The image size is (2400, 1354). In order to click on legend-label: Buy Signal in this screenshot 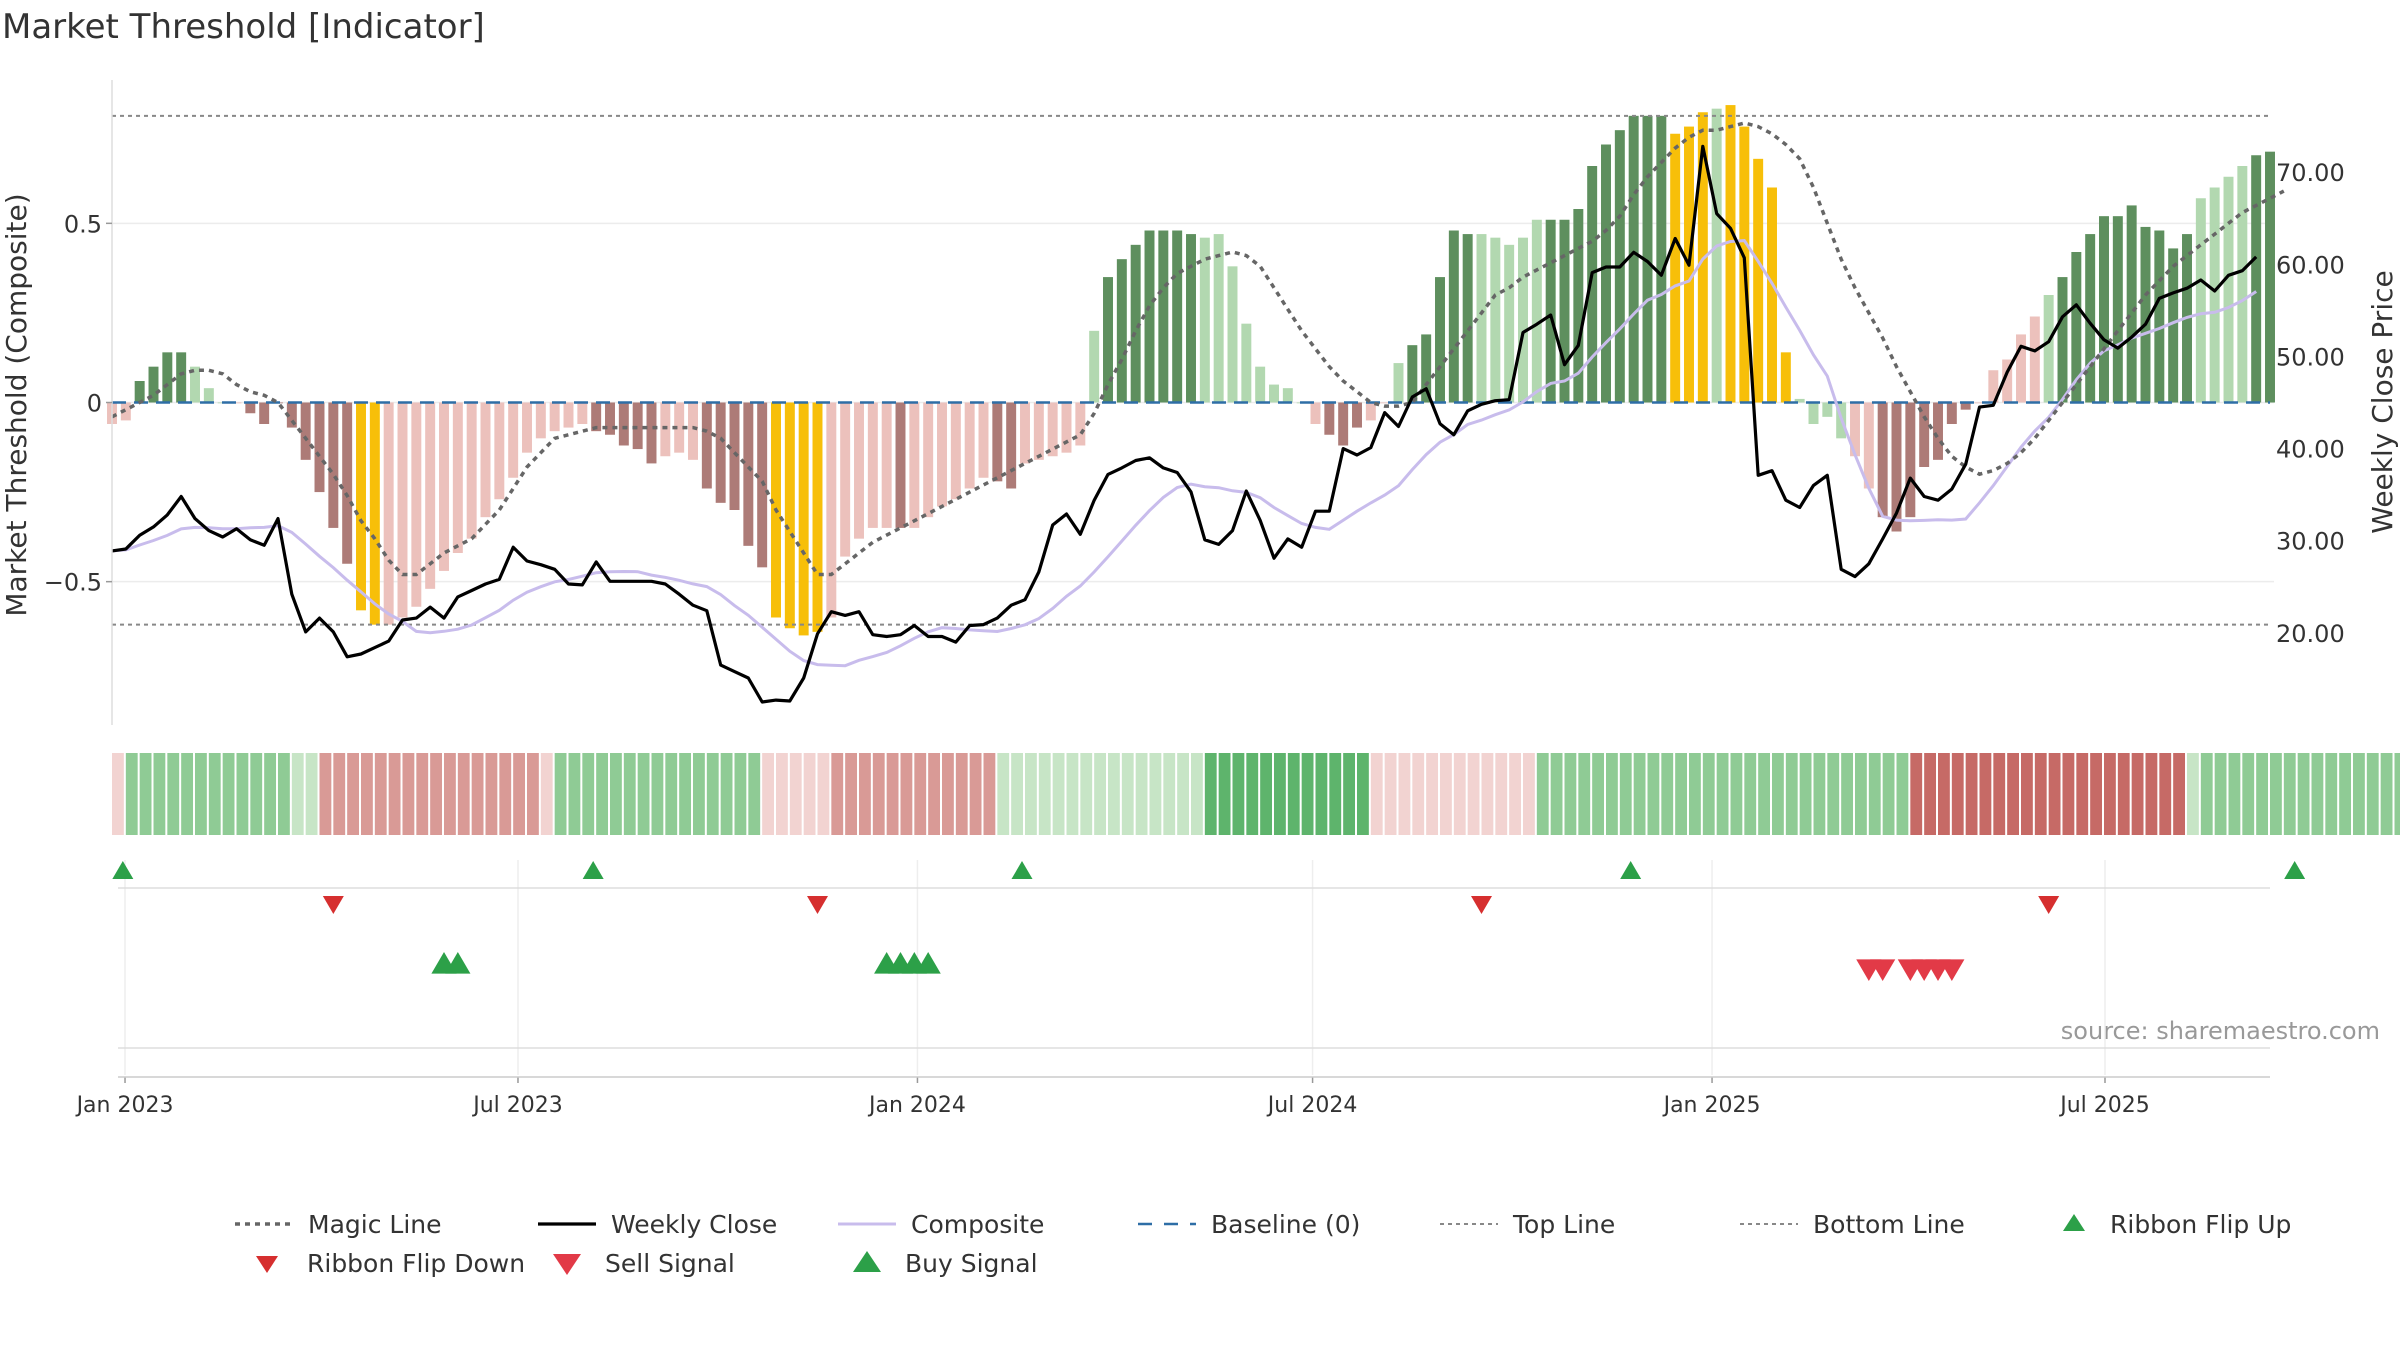, I will do `click(971, 1263)`.